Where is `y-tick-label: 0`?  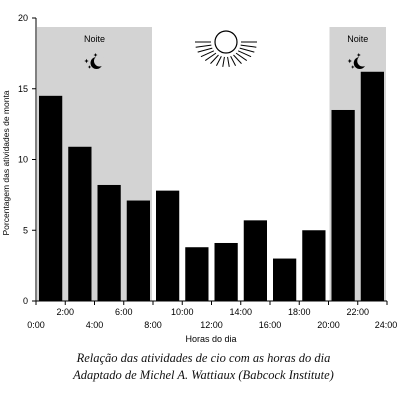
y-tick-label: 0 is located at coordinates (25, 301).